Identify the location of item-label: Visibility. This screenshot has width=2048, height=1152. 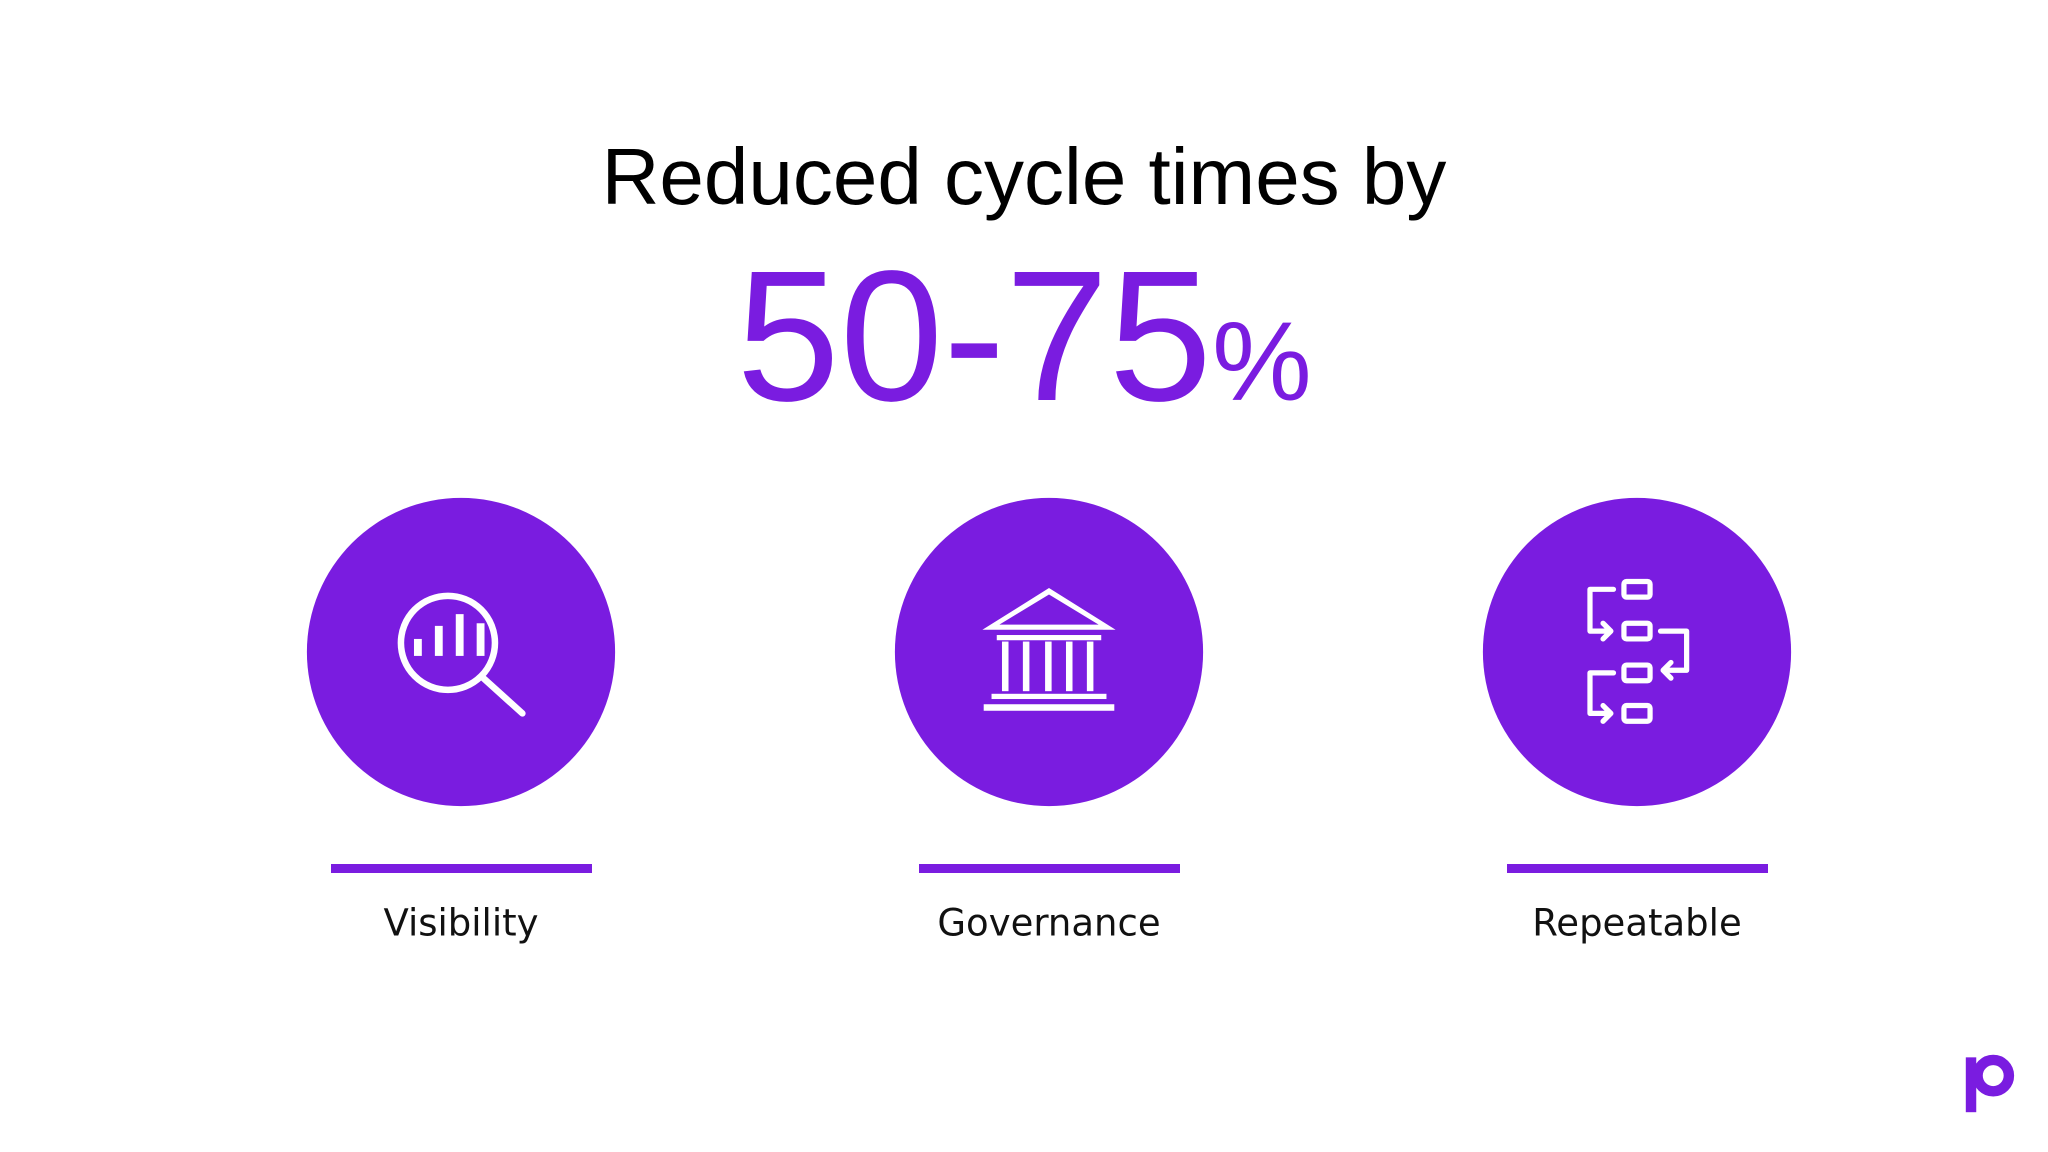
(460, 923).